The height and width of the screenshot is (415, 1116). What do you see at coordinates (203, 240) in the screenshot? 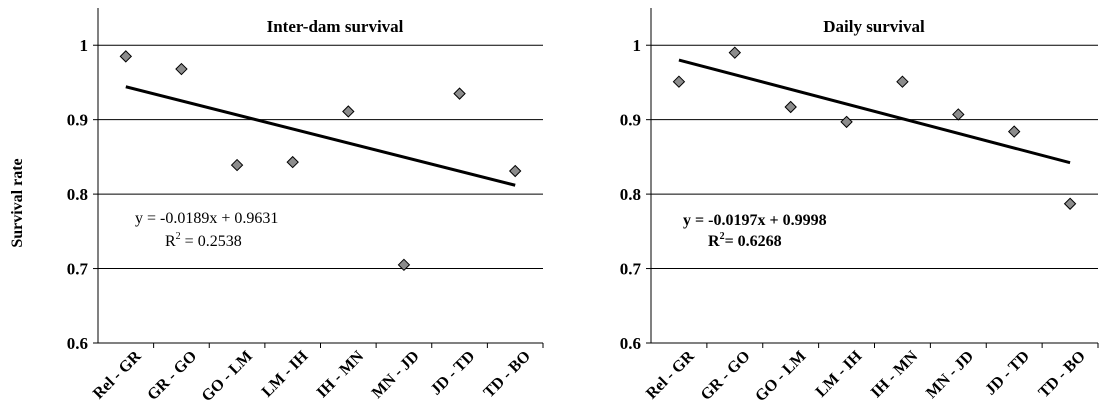
I see `r-squared-label: R2 = 0.2538` at bounding box center [203, 240].